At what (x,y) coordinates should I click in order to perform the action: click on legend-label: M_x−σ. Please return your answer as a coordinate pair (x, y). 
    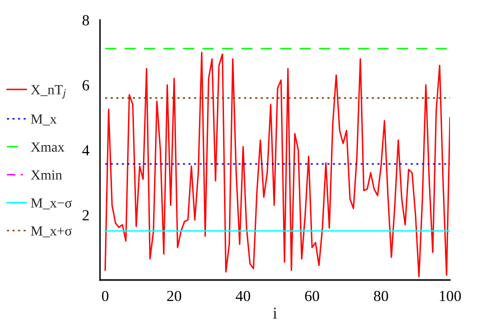
    Looking at the image, I should click on (51, 204).